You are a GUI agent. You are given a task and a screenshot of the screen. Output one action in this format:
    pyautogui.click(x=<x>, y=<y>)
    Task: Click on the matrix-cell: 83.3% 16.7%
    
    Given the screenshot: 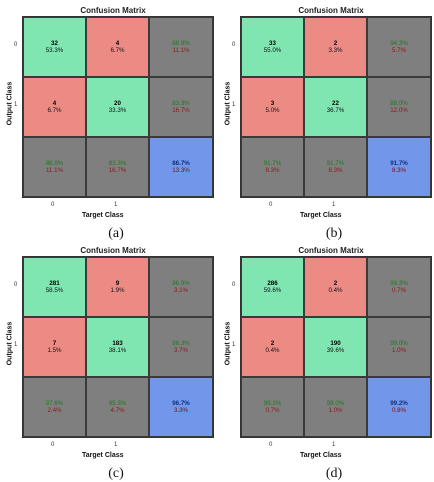 What is the action you would take?
    pyautogui.click(x=117, y=167)
    